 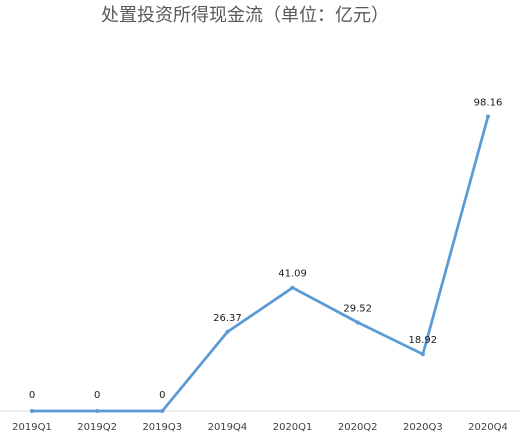 What do you see at coordinates (97, 427) in the screenshot?
I see `x-tick-label: 2019Q2` at bounding box center [97, 427].